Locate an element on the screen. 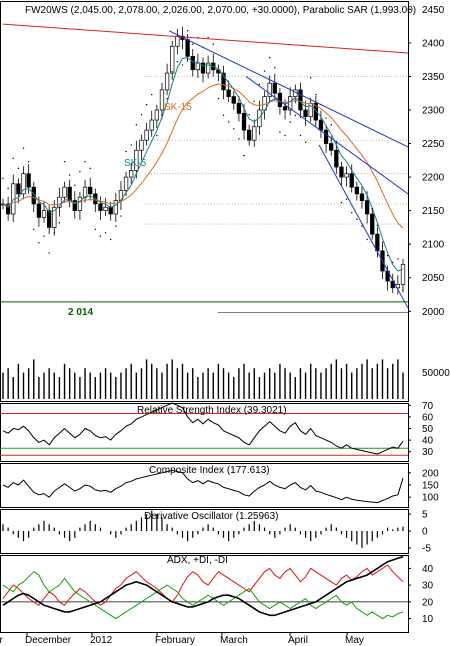 The height and width of the screenshot is (646, 450). minus-di-line is located at coordinates (203, 595).